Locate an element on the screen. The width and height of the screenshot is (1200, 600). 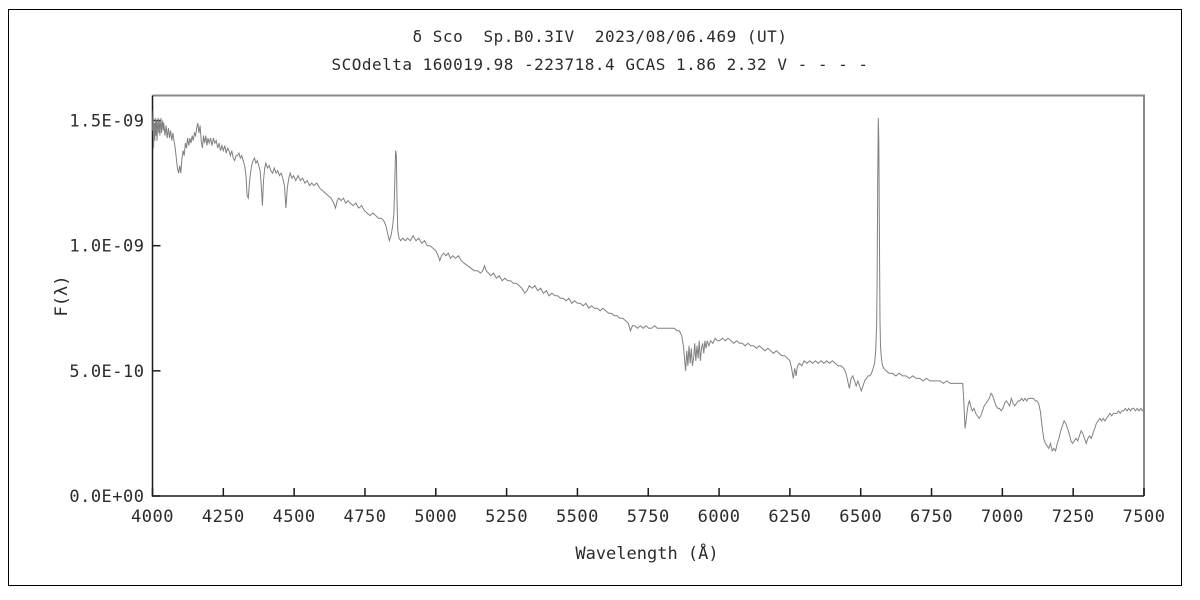
x-tick-label: 7000 is located at coordinates (1002, 517).